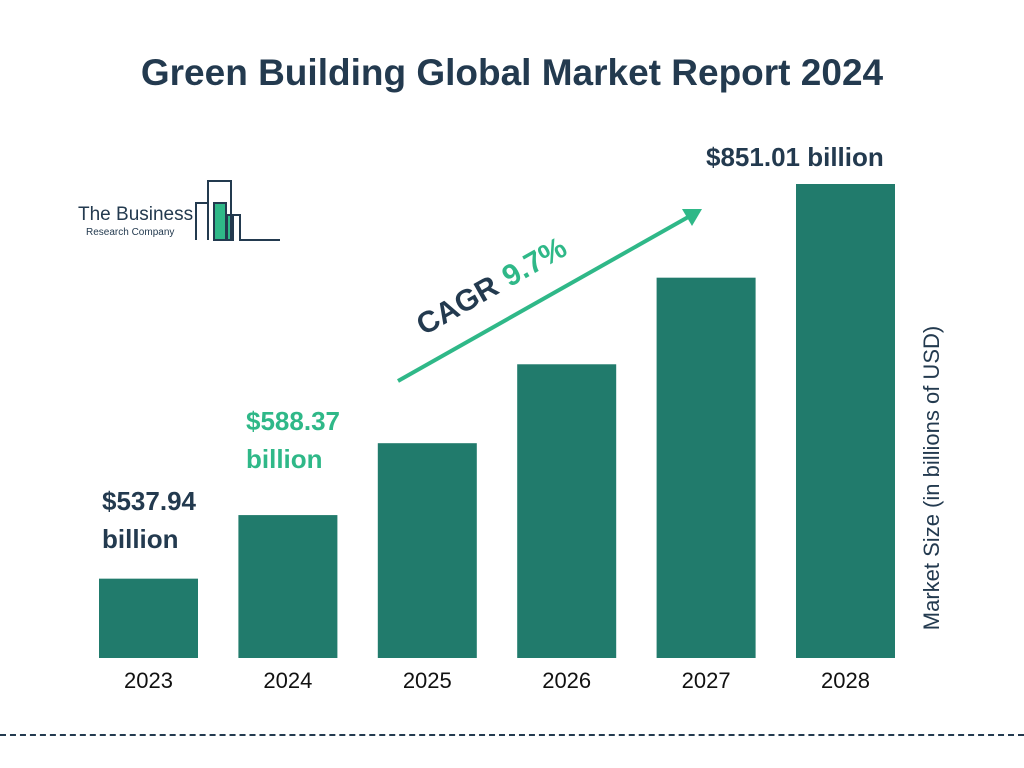 The image size is (1024, 768). Describe the element at coordinates (293, 440) in the screenshot. I see `data-label-2024: $588.37 billion` at that location.